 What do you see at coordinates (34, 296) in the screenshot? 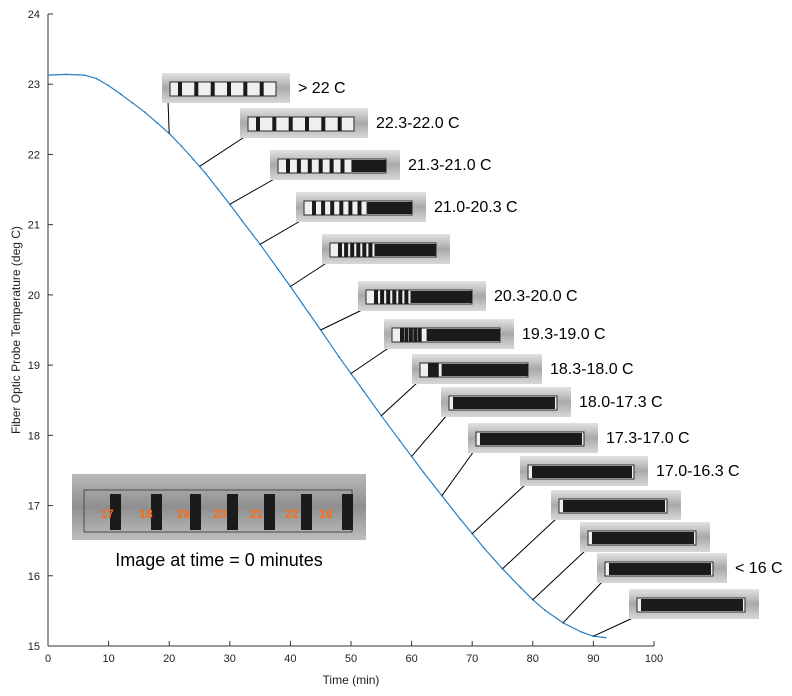
I see `y-tick-label: 20` at bounding box center [34, 296].